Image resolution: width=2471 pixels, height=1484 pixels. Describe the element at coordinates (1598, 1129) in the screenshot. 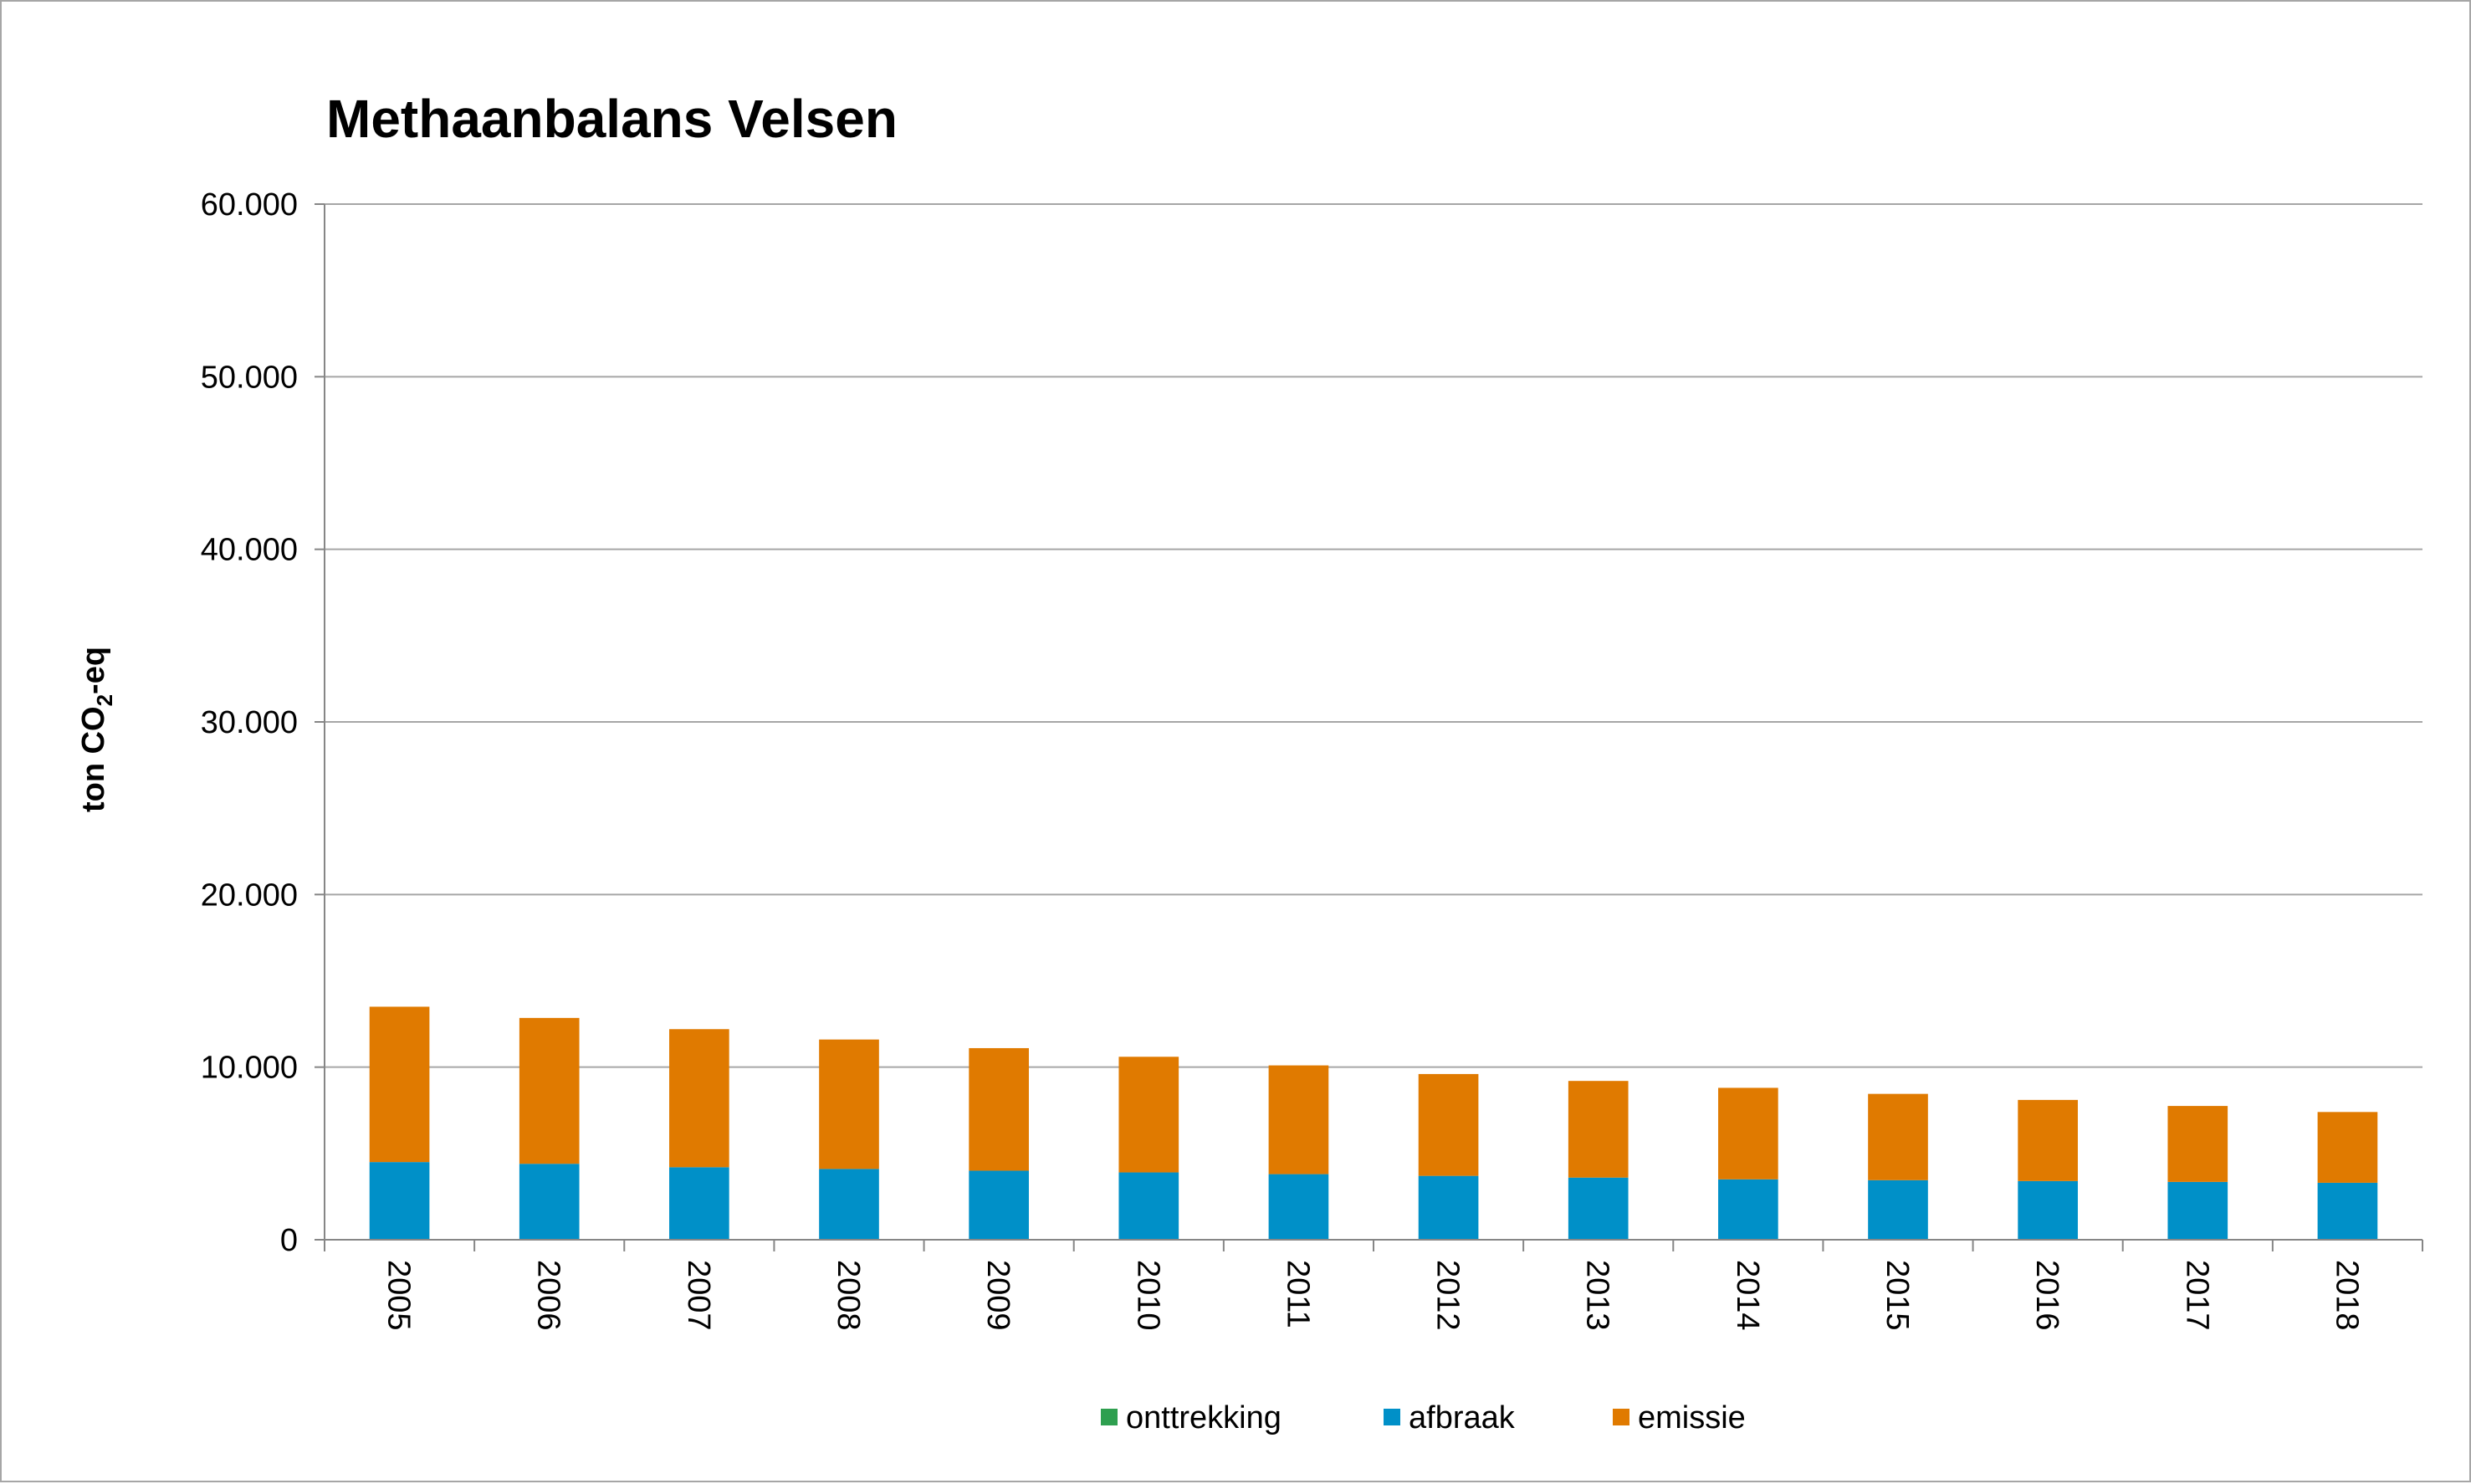

I see `bar-emissie-2013` at that location.